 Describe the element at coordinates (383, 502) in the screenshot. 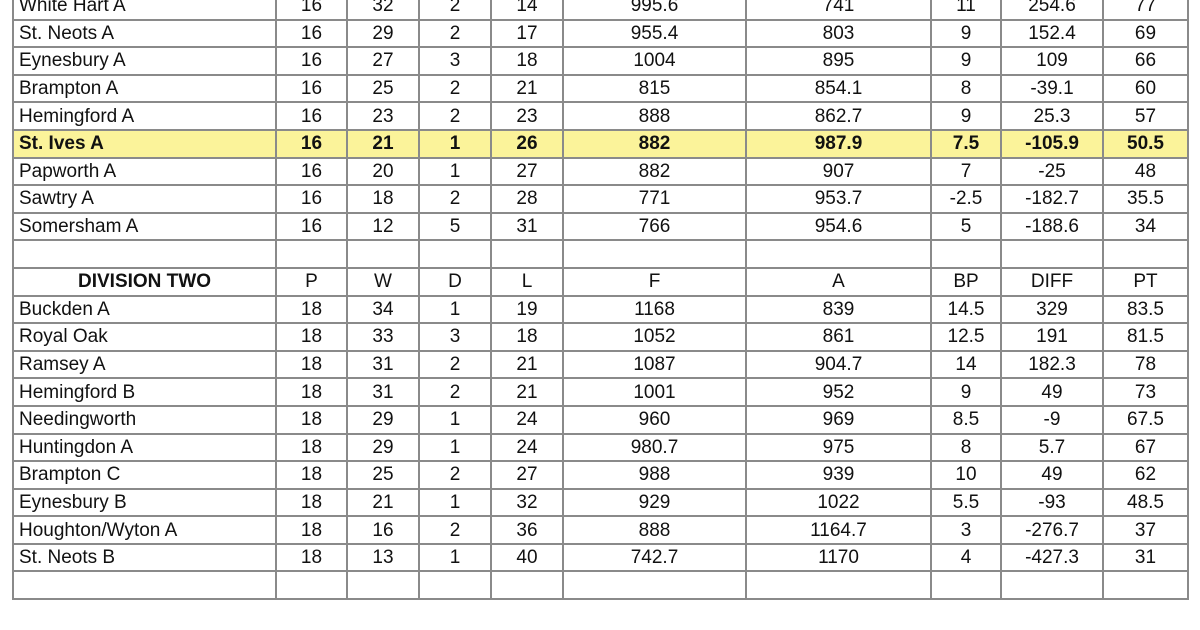

I see `won-cell: 21` at that location.